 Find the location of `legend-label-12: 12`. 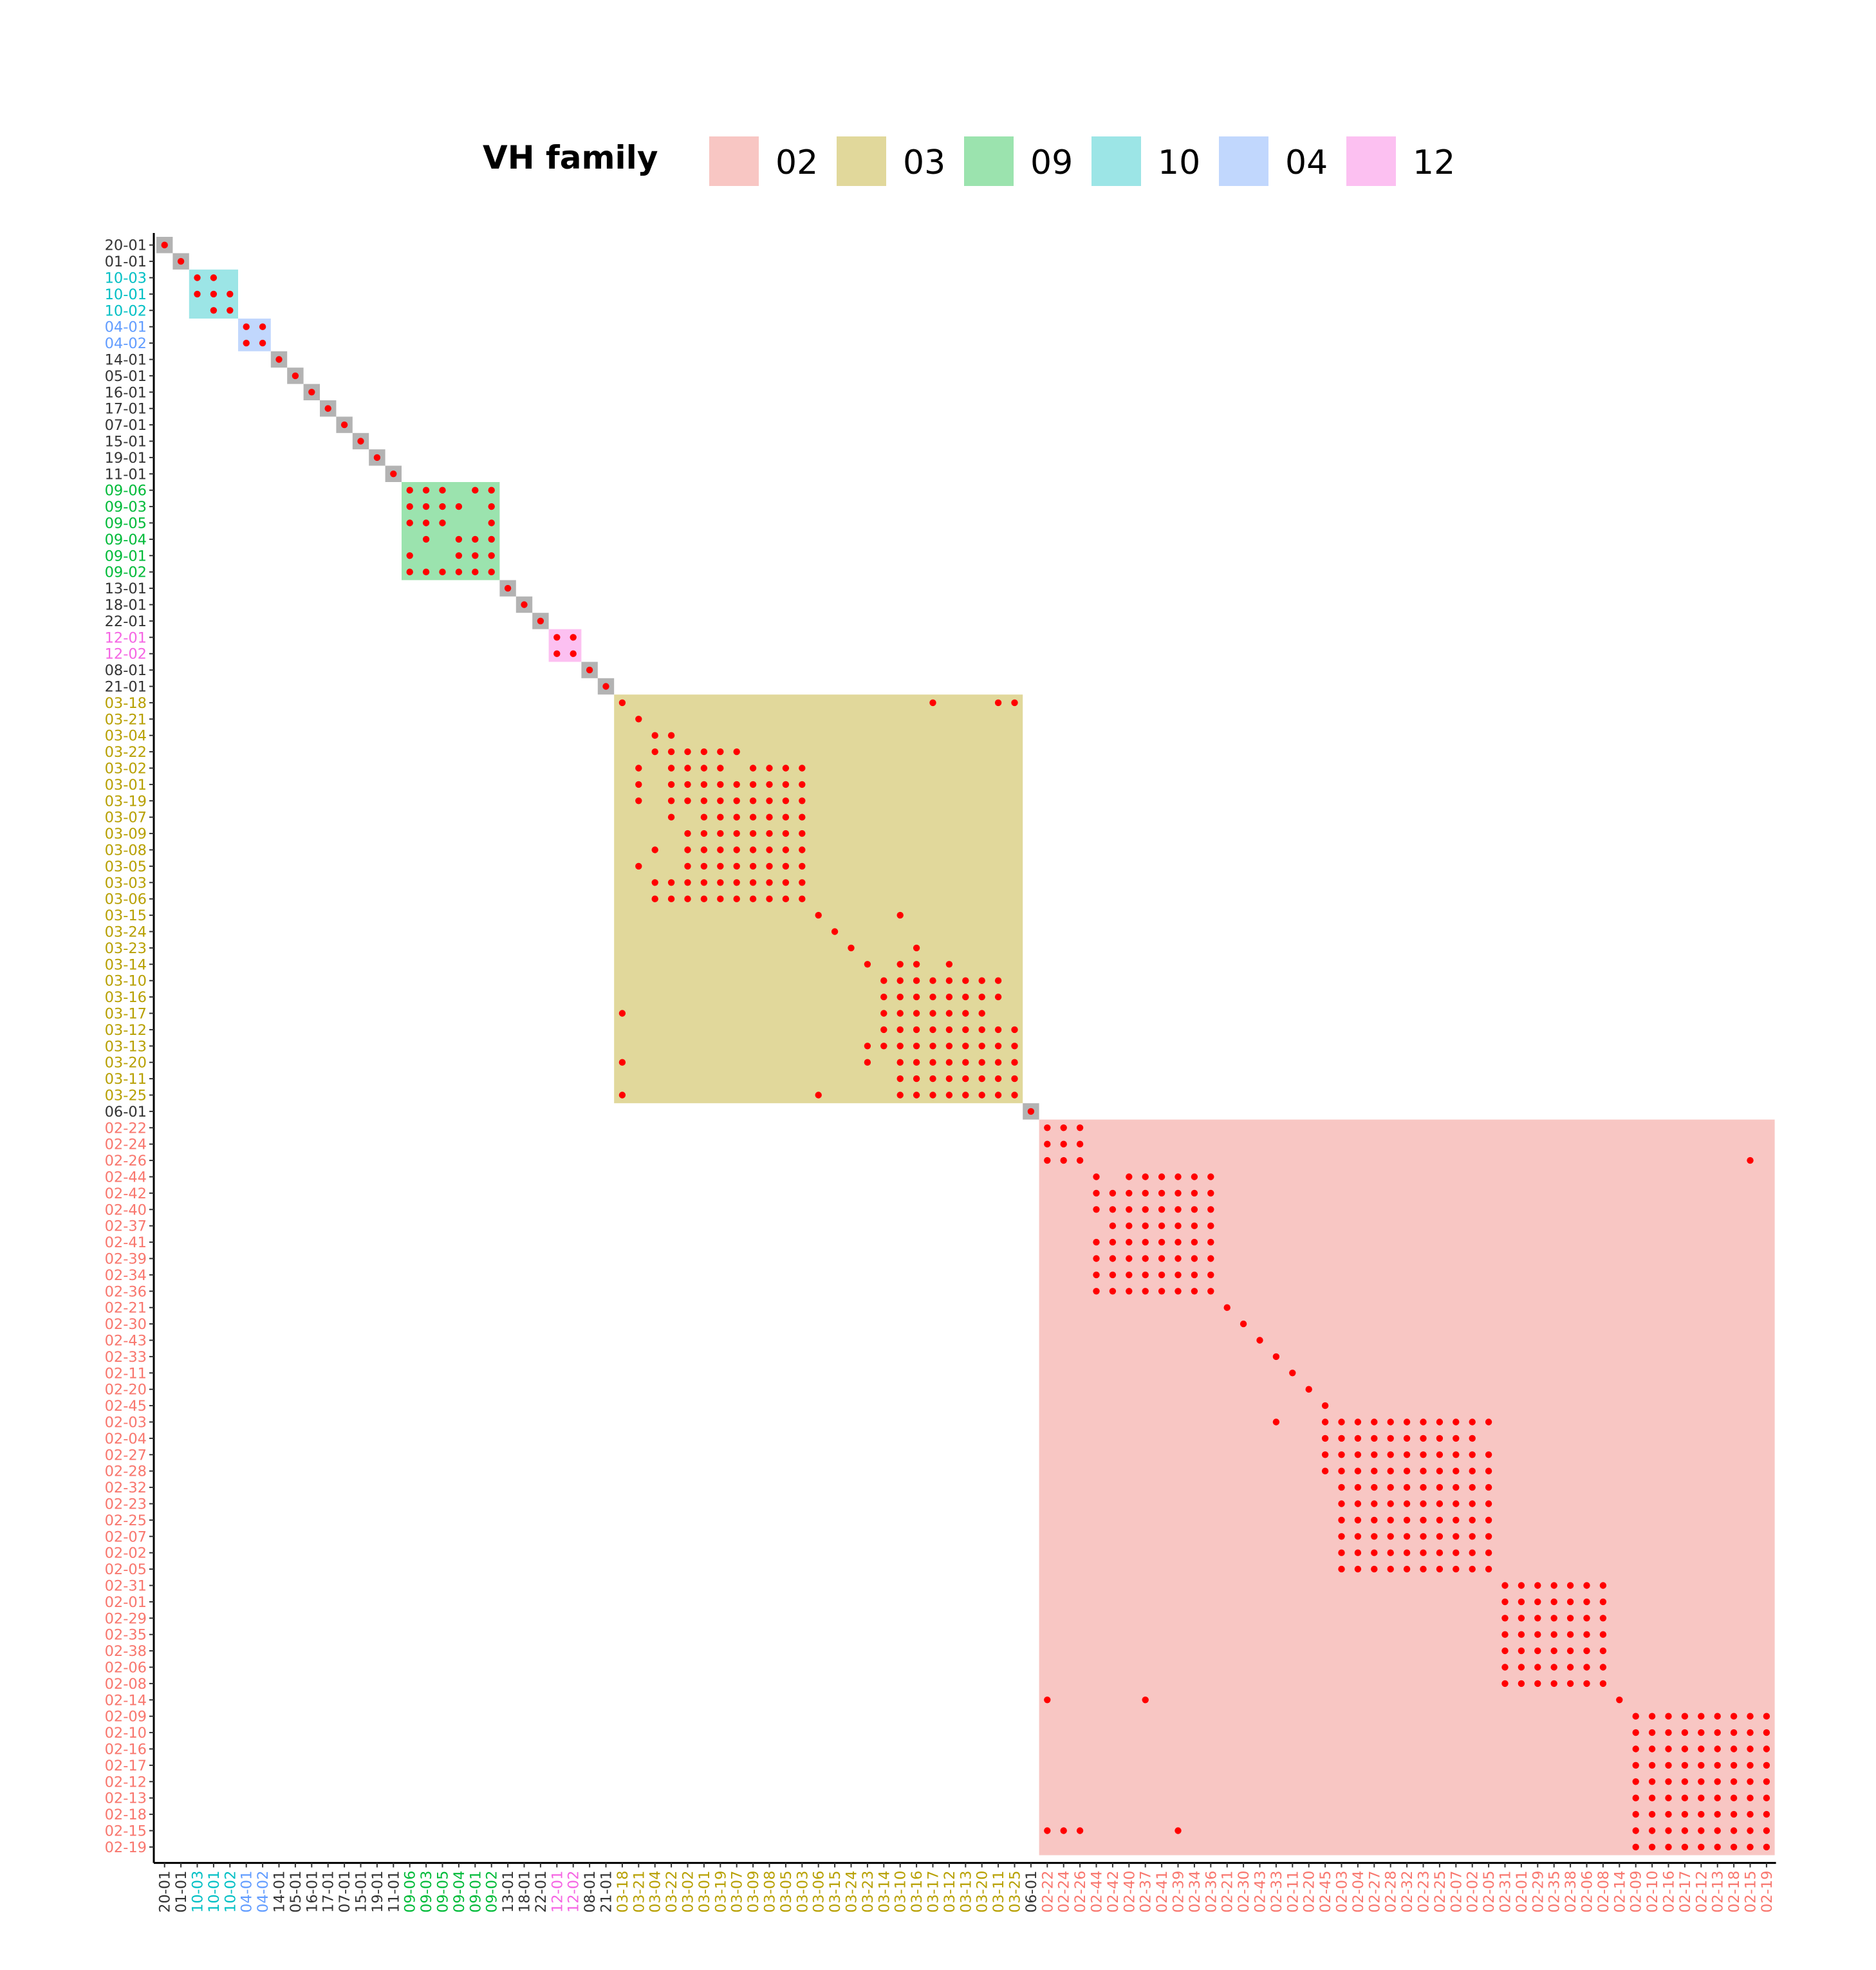

legend-label-12: 12 is located at coordinates (1434, 163).